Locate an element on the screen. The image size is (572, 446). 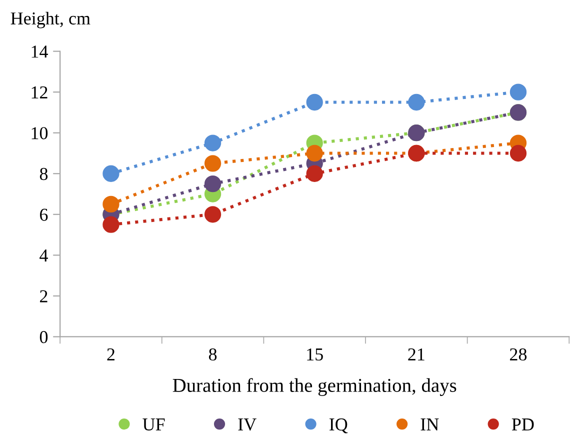
y-tick-label: 10 is located at coordinates (40, 133).